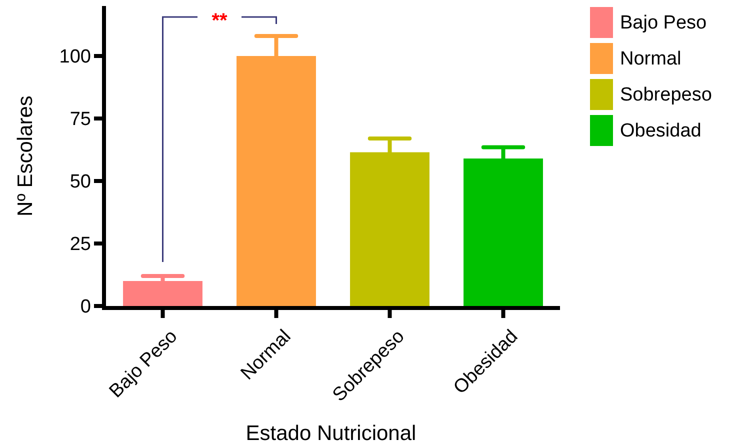  What do you see at coordinates (220, 21) in the screenshot?
I see `annotation: **` at bounding box center [220, 21].